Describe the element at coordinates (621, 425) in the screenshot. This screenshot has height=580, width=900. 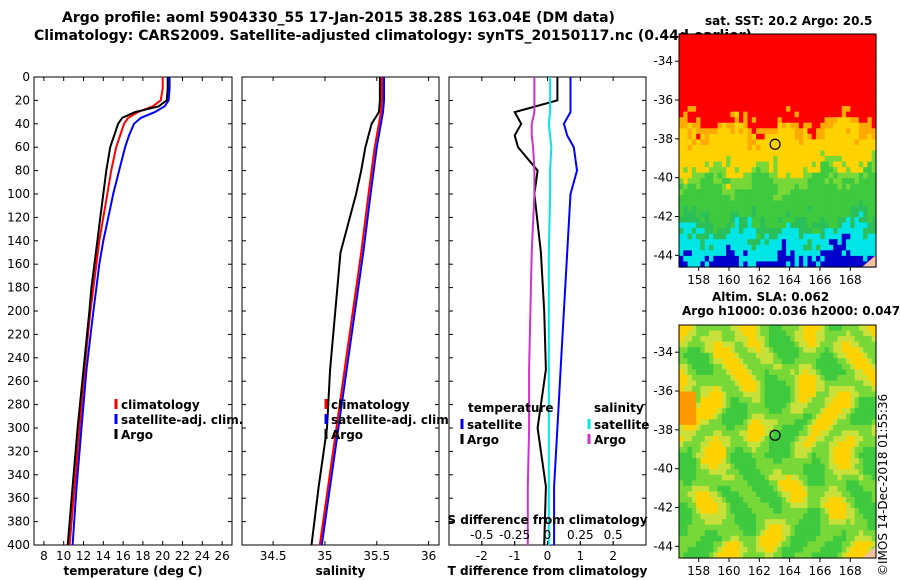
I see `diff-legend-label: satellite` at that location.